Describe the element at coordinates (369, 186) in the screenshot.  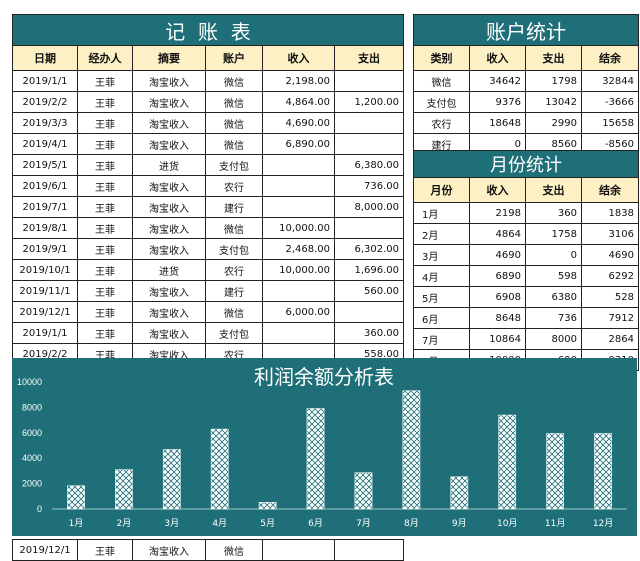
I see `cell-expense: 736.00` at that location.